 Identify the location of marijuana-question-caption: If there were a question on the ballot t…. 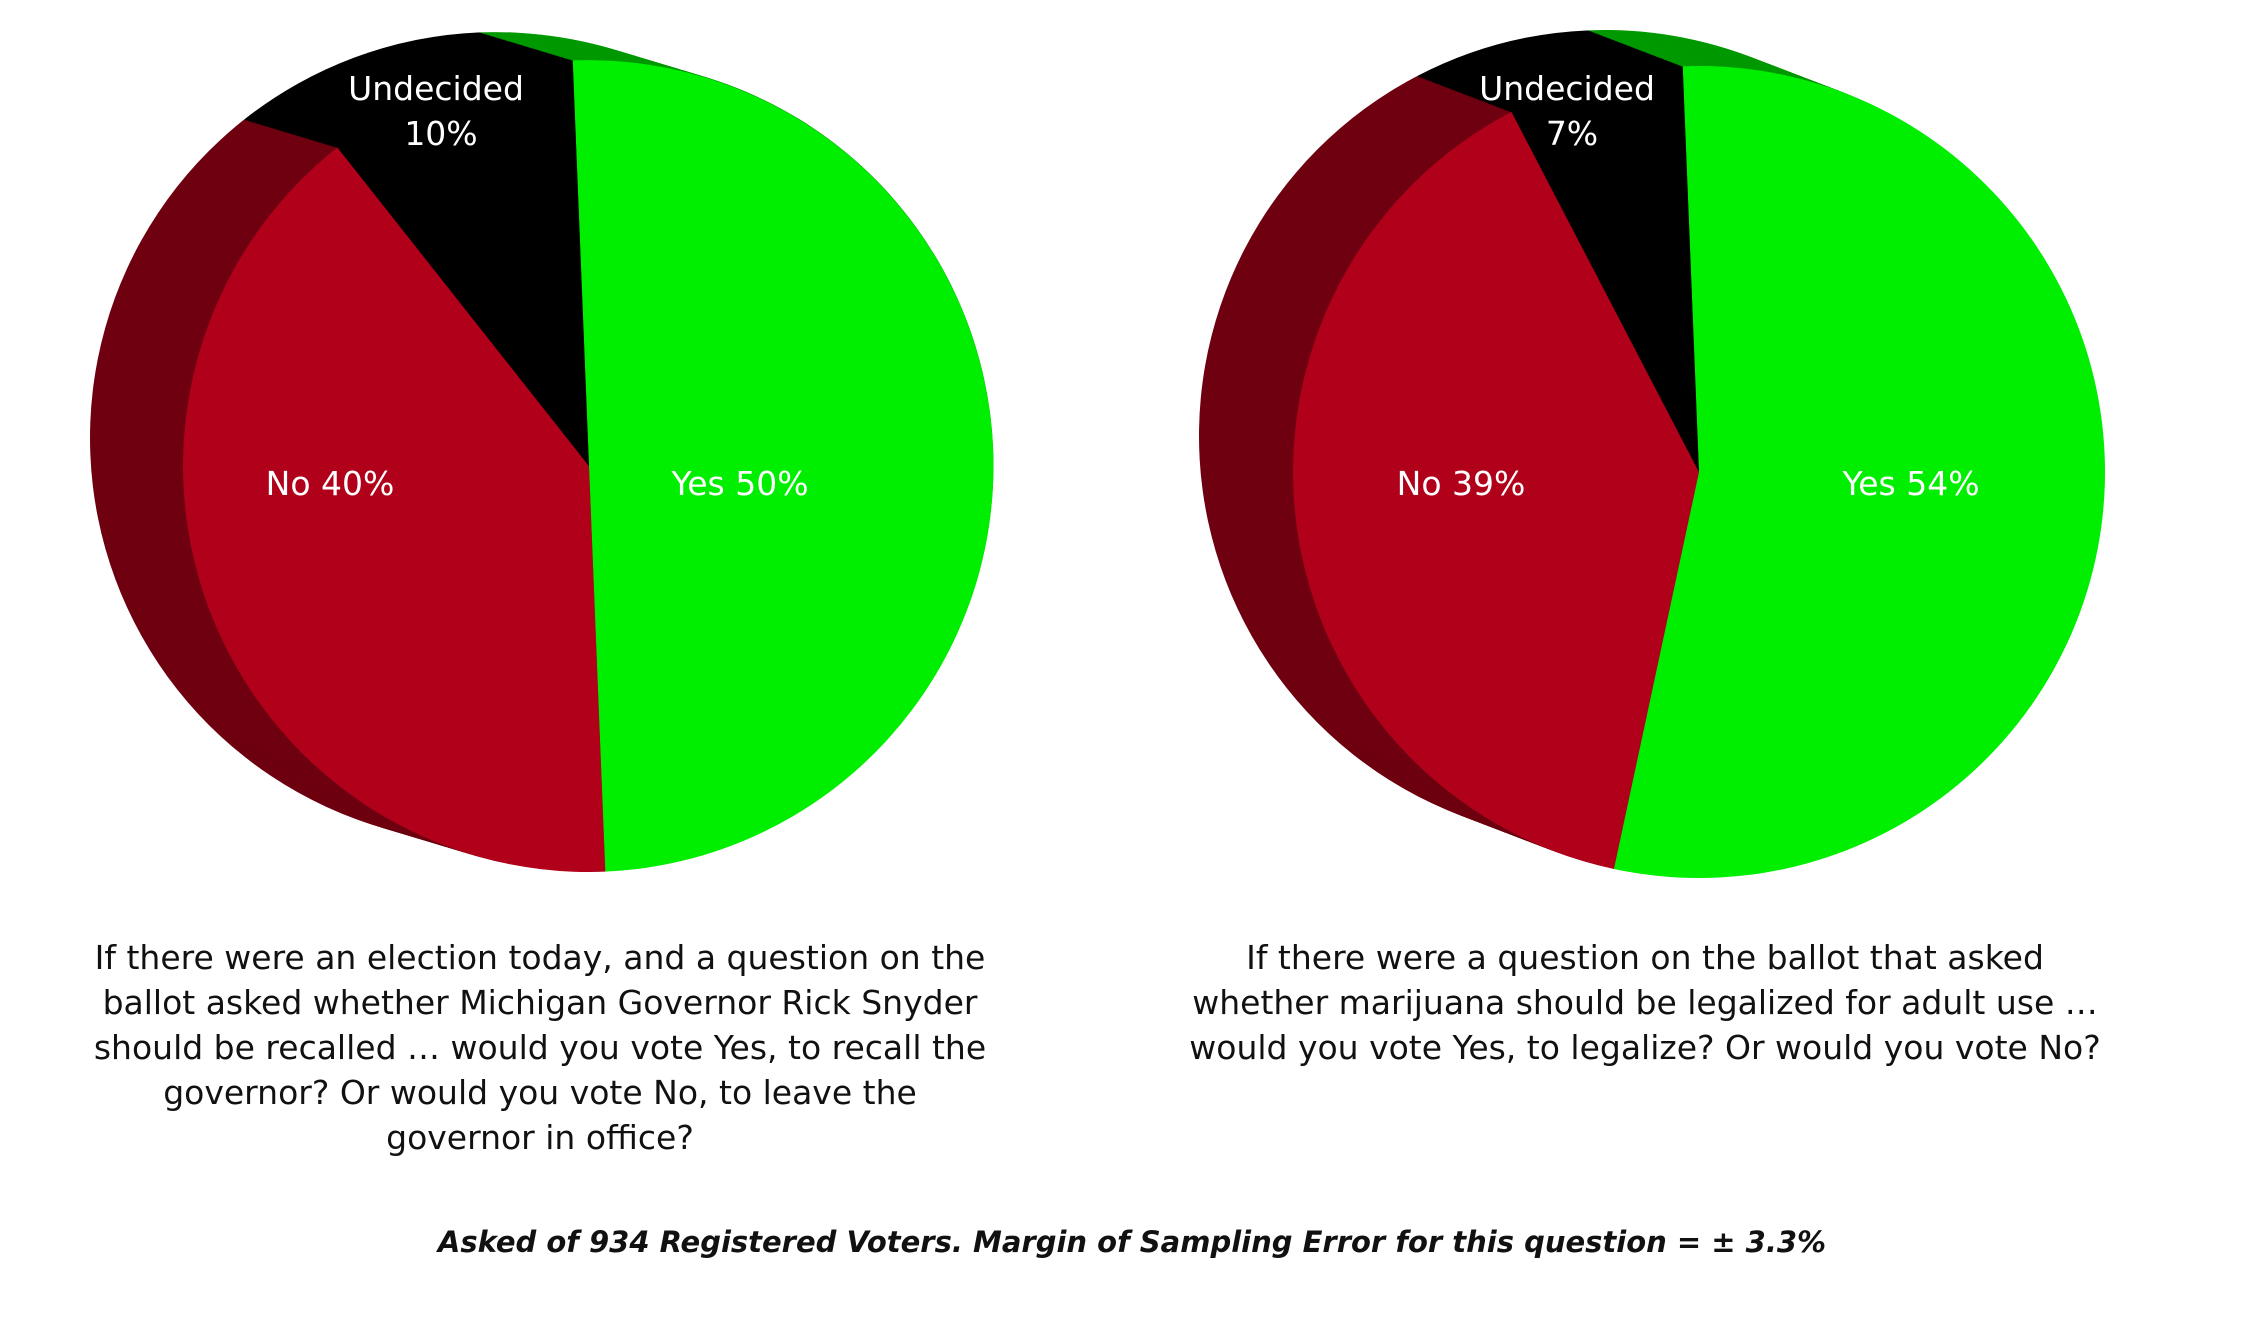
(1645, 1002).